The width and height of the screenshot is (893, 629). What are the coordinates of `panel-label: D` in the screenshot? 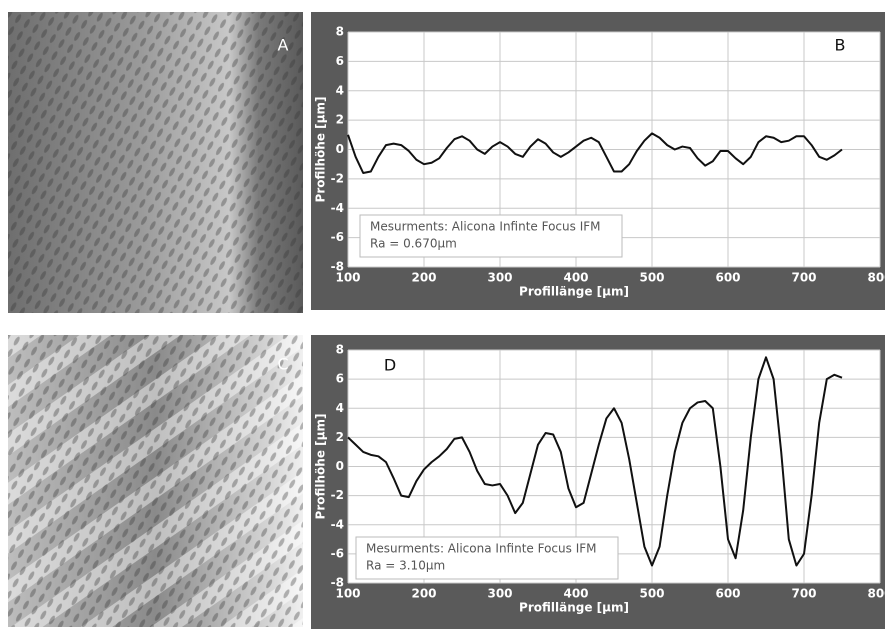 It's located at (390, 365).